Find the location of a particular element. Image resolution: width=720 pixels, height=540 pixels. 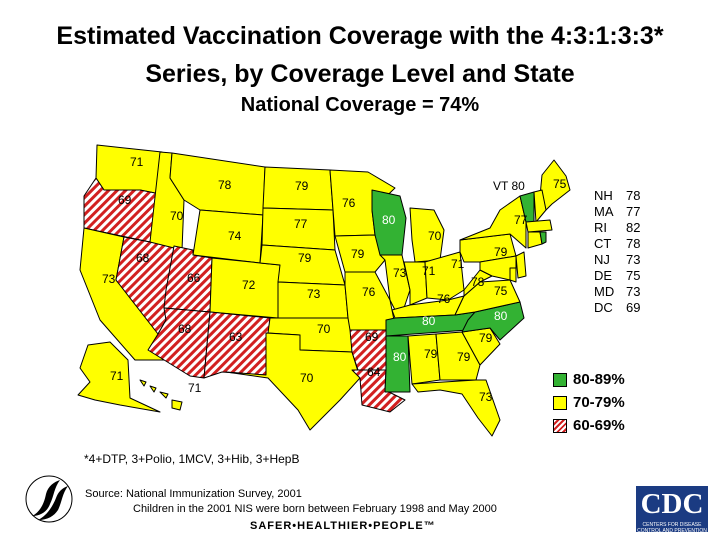

legend-label: 80-89% is located at coordinates (599, 379).